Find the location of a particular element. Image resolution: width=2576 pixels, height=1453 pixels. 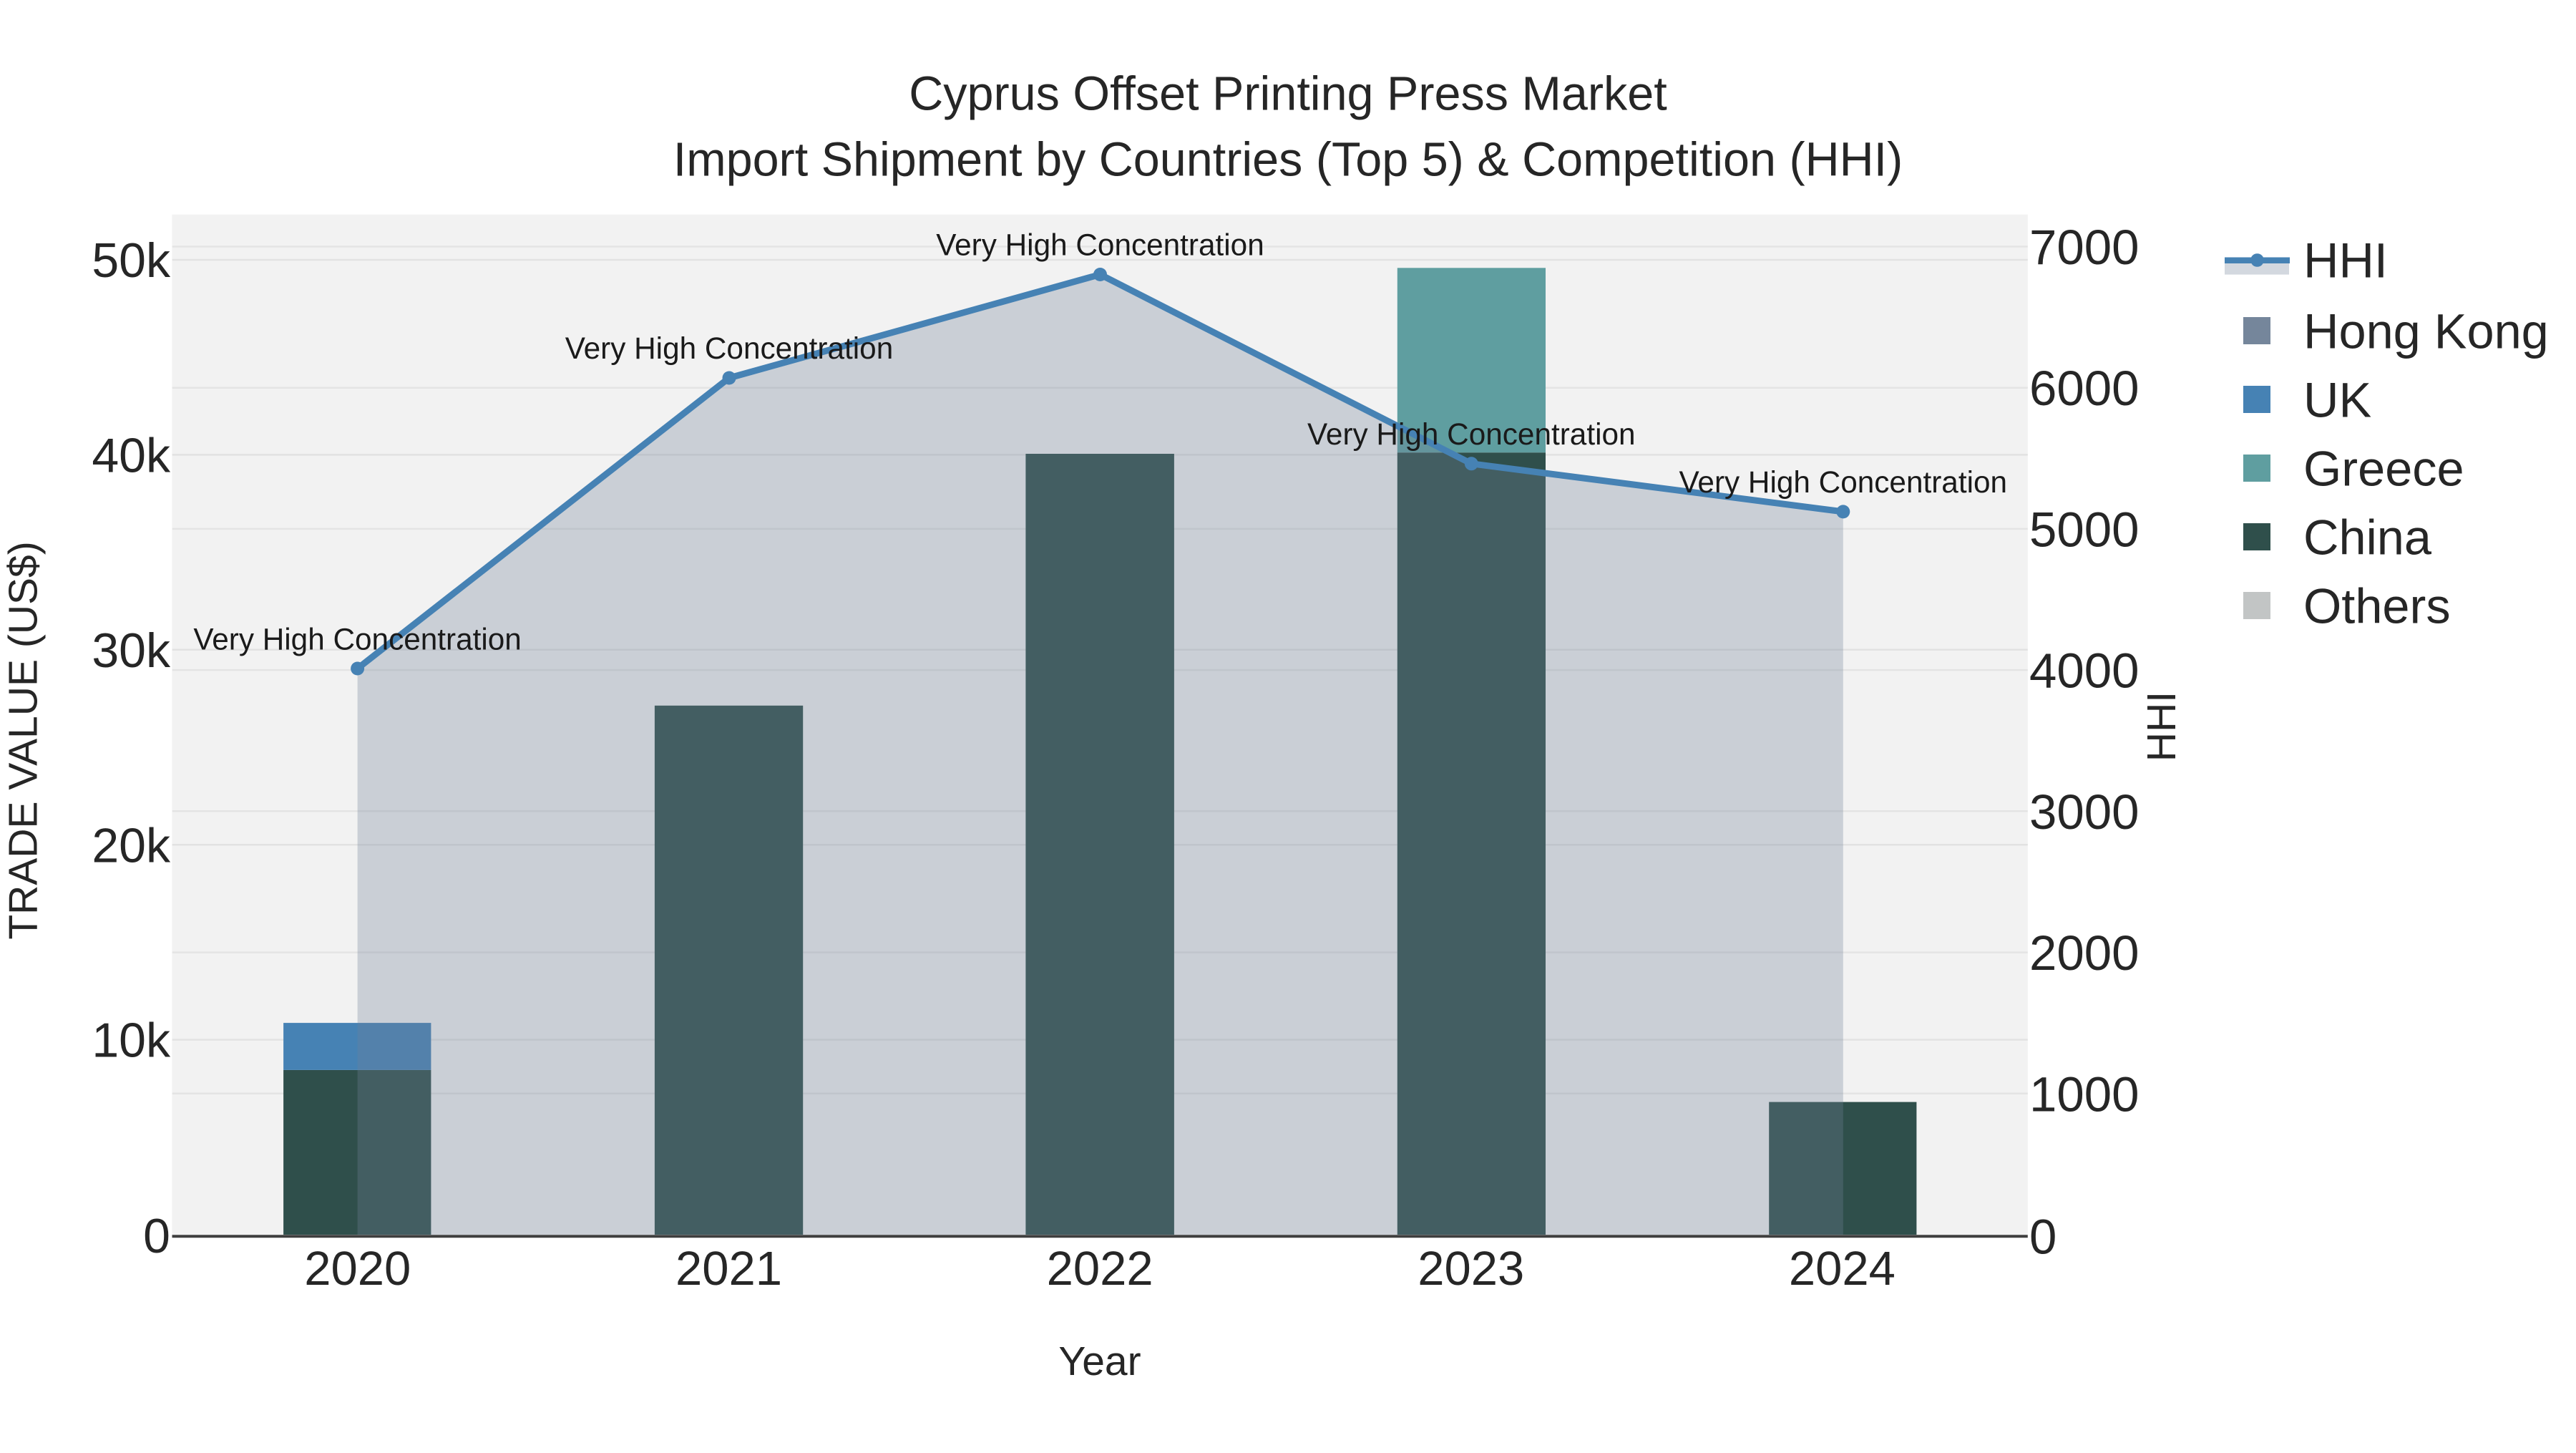

svg-text: UK is located at coordinates (2337, 400).